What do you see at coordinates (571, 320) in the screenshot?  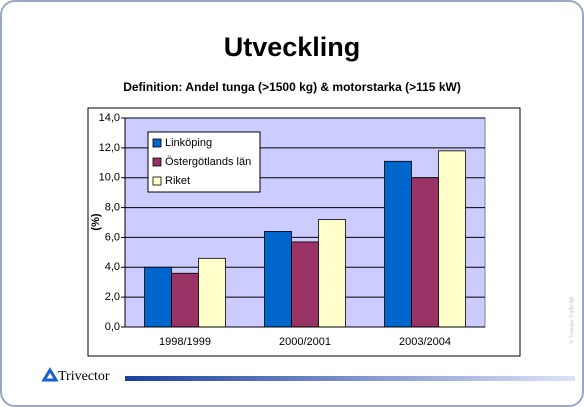 I see `copyright: © Trivector Traffic AB` at bounding box center [571, 320].